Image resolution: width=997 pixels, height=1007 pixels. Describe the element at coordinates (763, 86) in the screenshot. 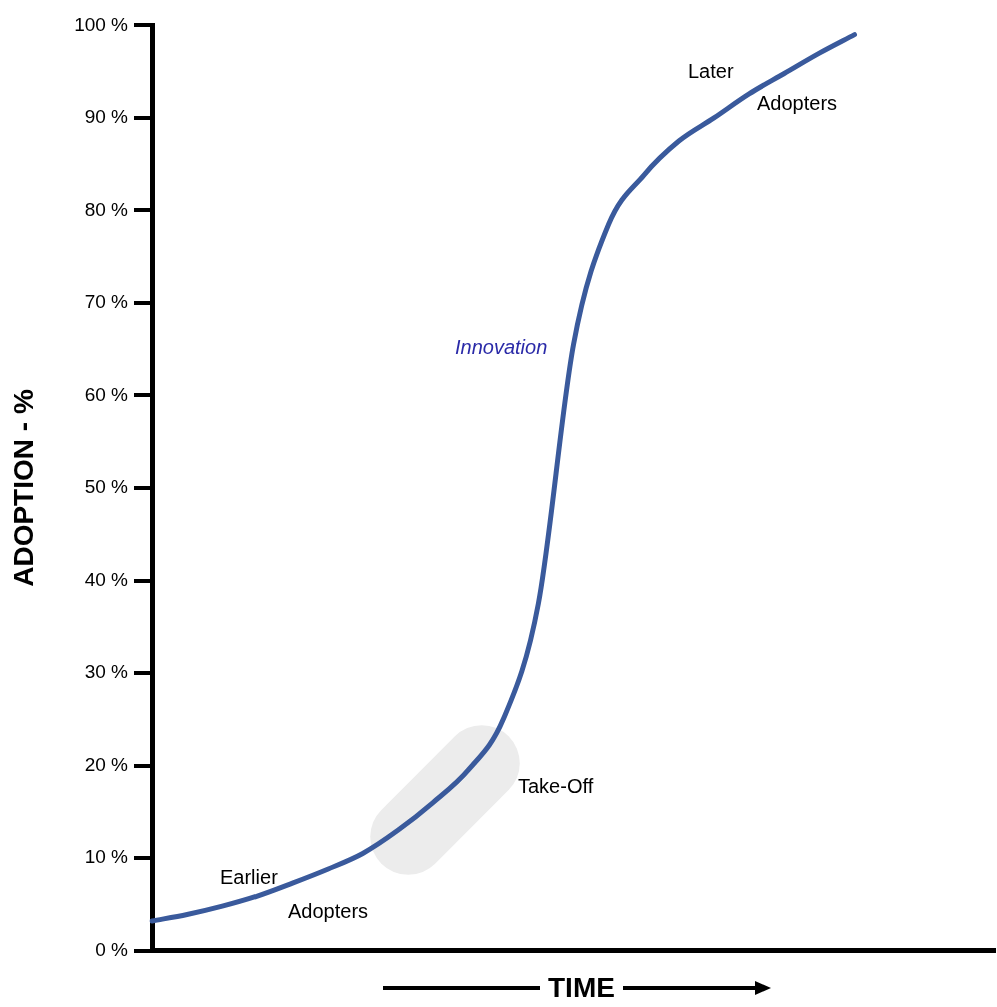

I see `text: Later Adopters` at that location.